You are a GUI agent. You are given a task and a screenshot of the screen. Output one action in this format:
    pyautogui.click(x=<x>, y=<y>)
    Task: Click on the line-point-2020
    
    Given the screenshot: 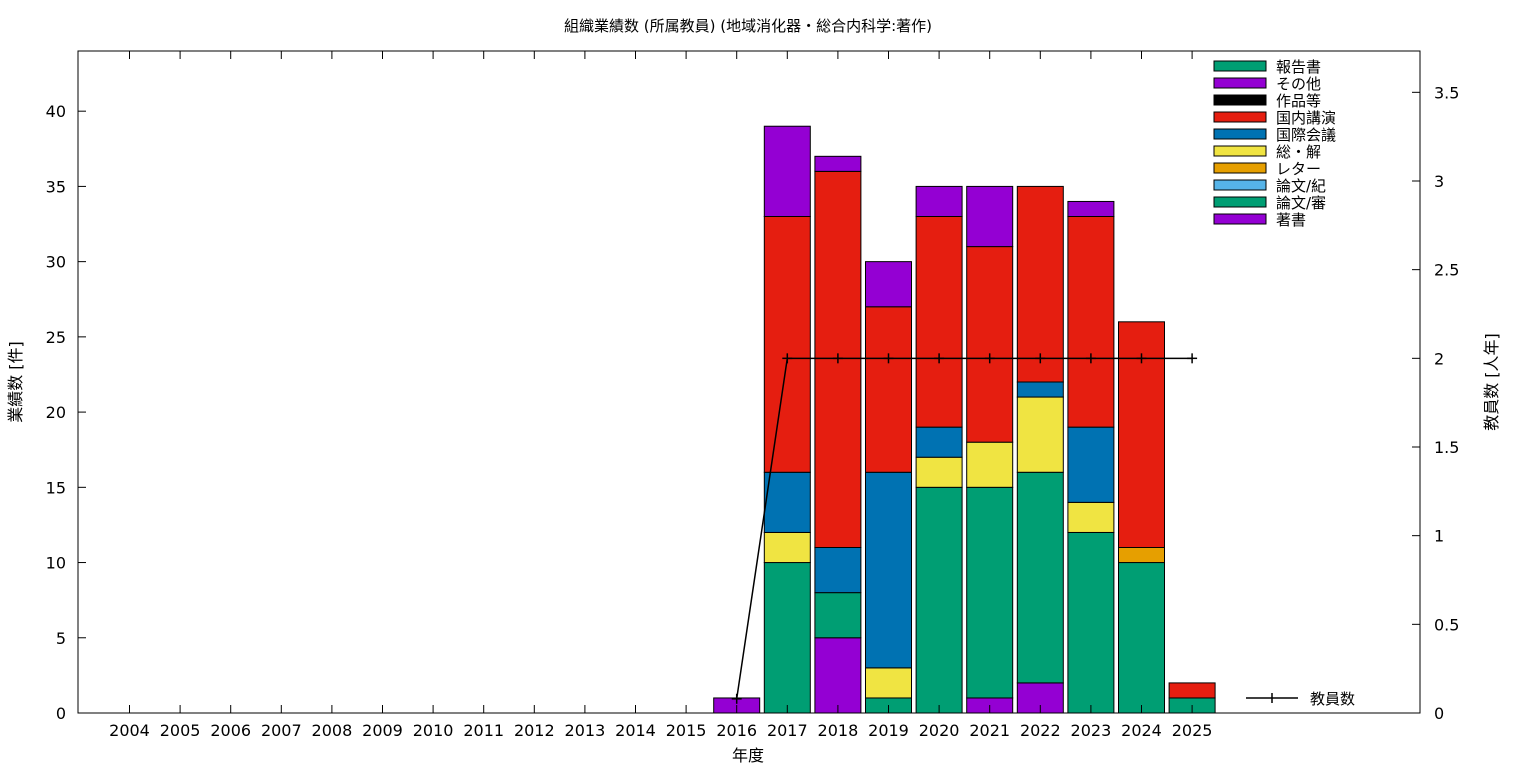 What is the action you would take?
    pyautogui.click(x=939, y=358)
    